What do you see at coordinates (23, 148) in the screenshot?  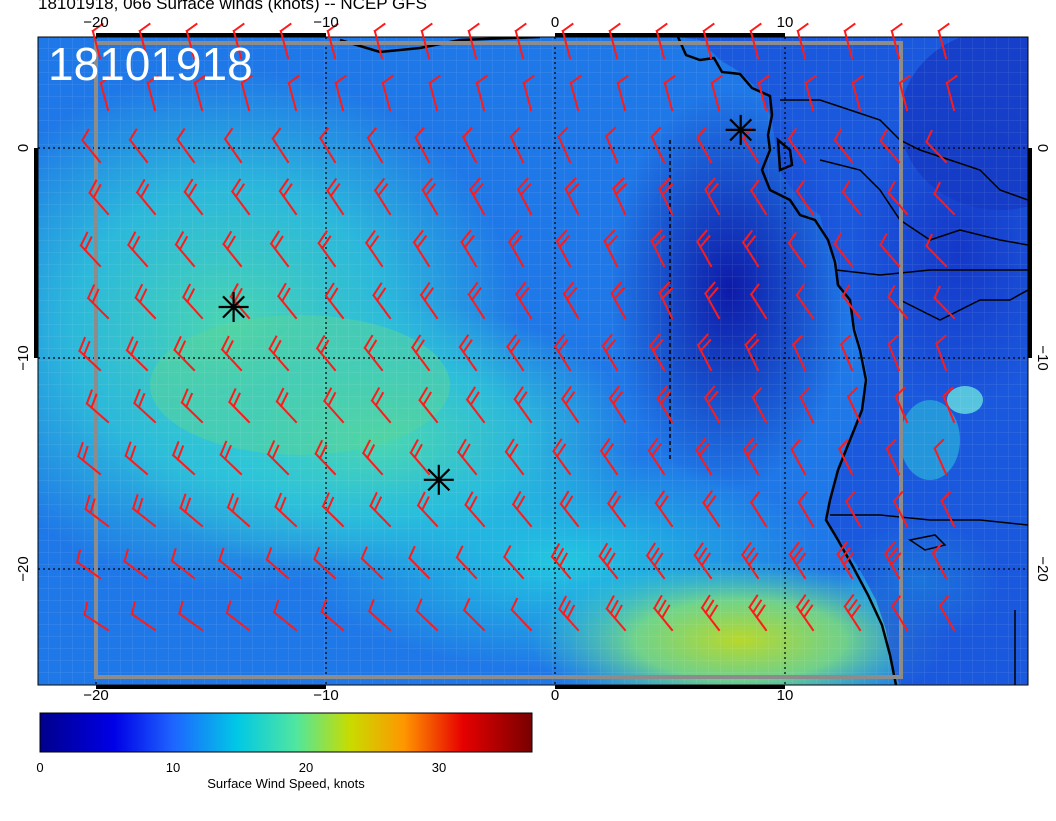 I see `left-y-tick: 0` at bounding box center [23, 148].